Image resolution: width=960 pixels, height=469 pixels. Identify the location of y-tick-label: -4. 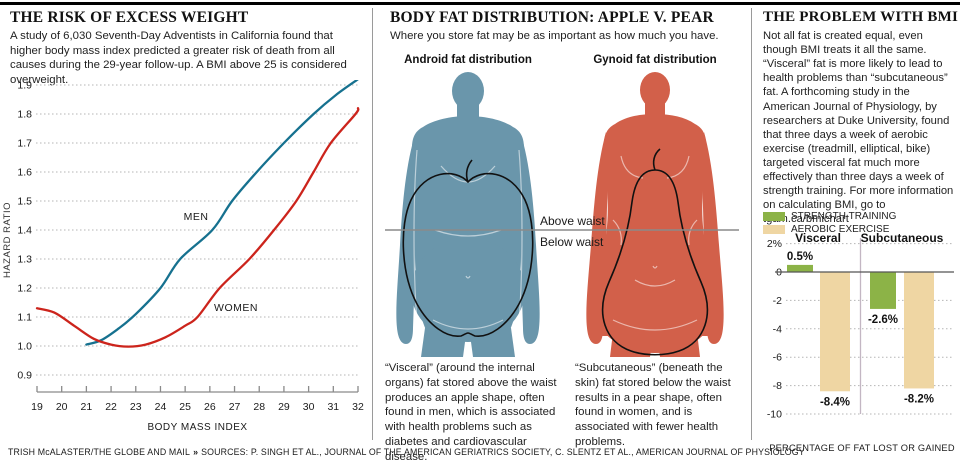
(777, 329).